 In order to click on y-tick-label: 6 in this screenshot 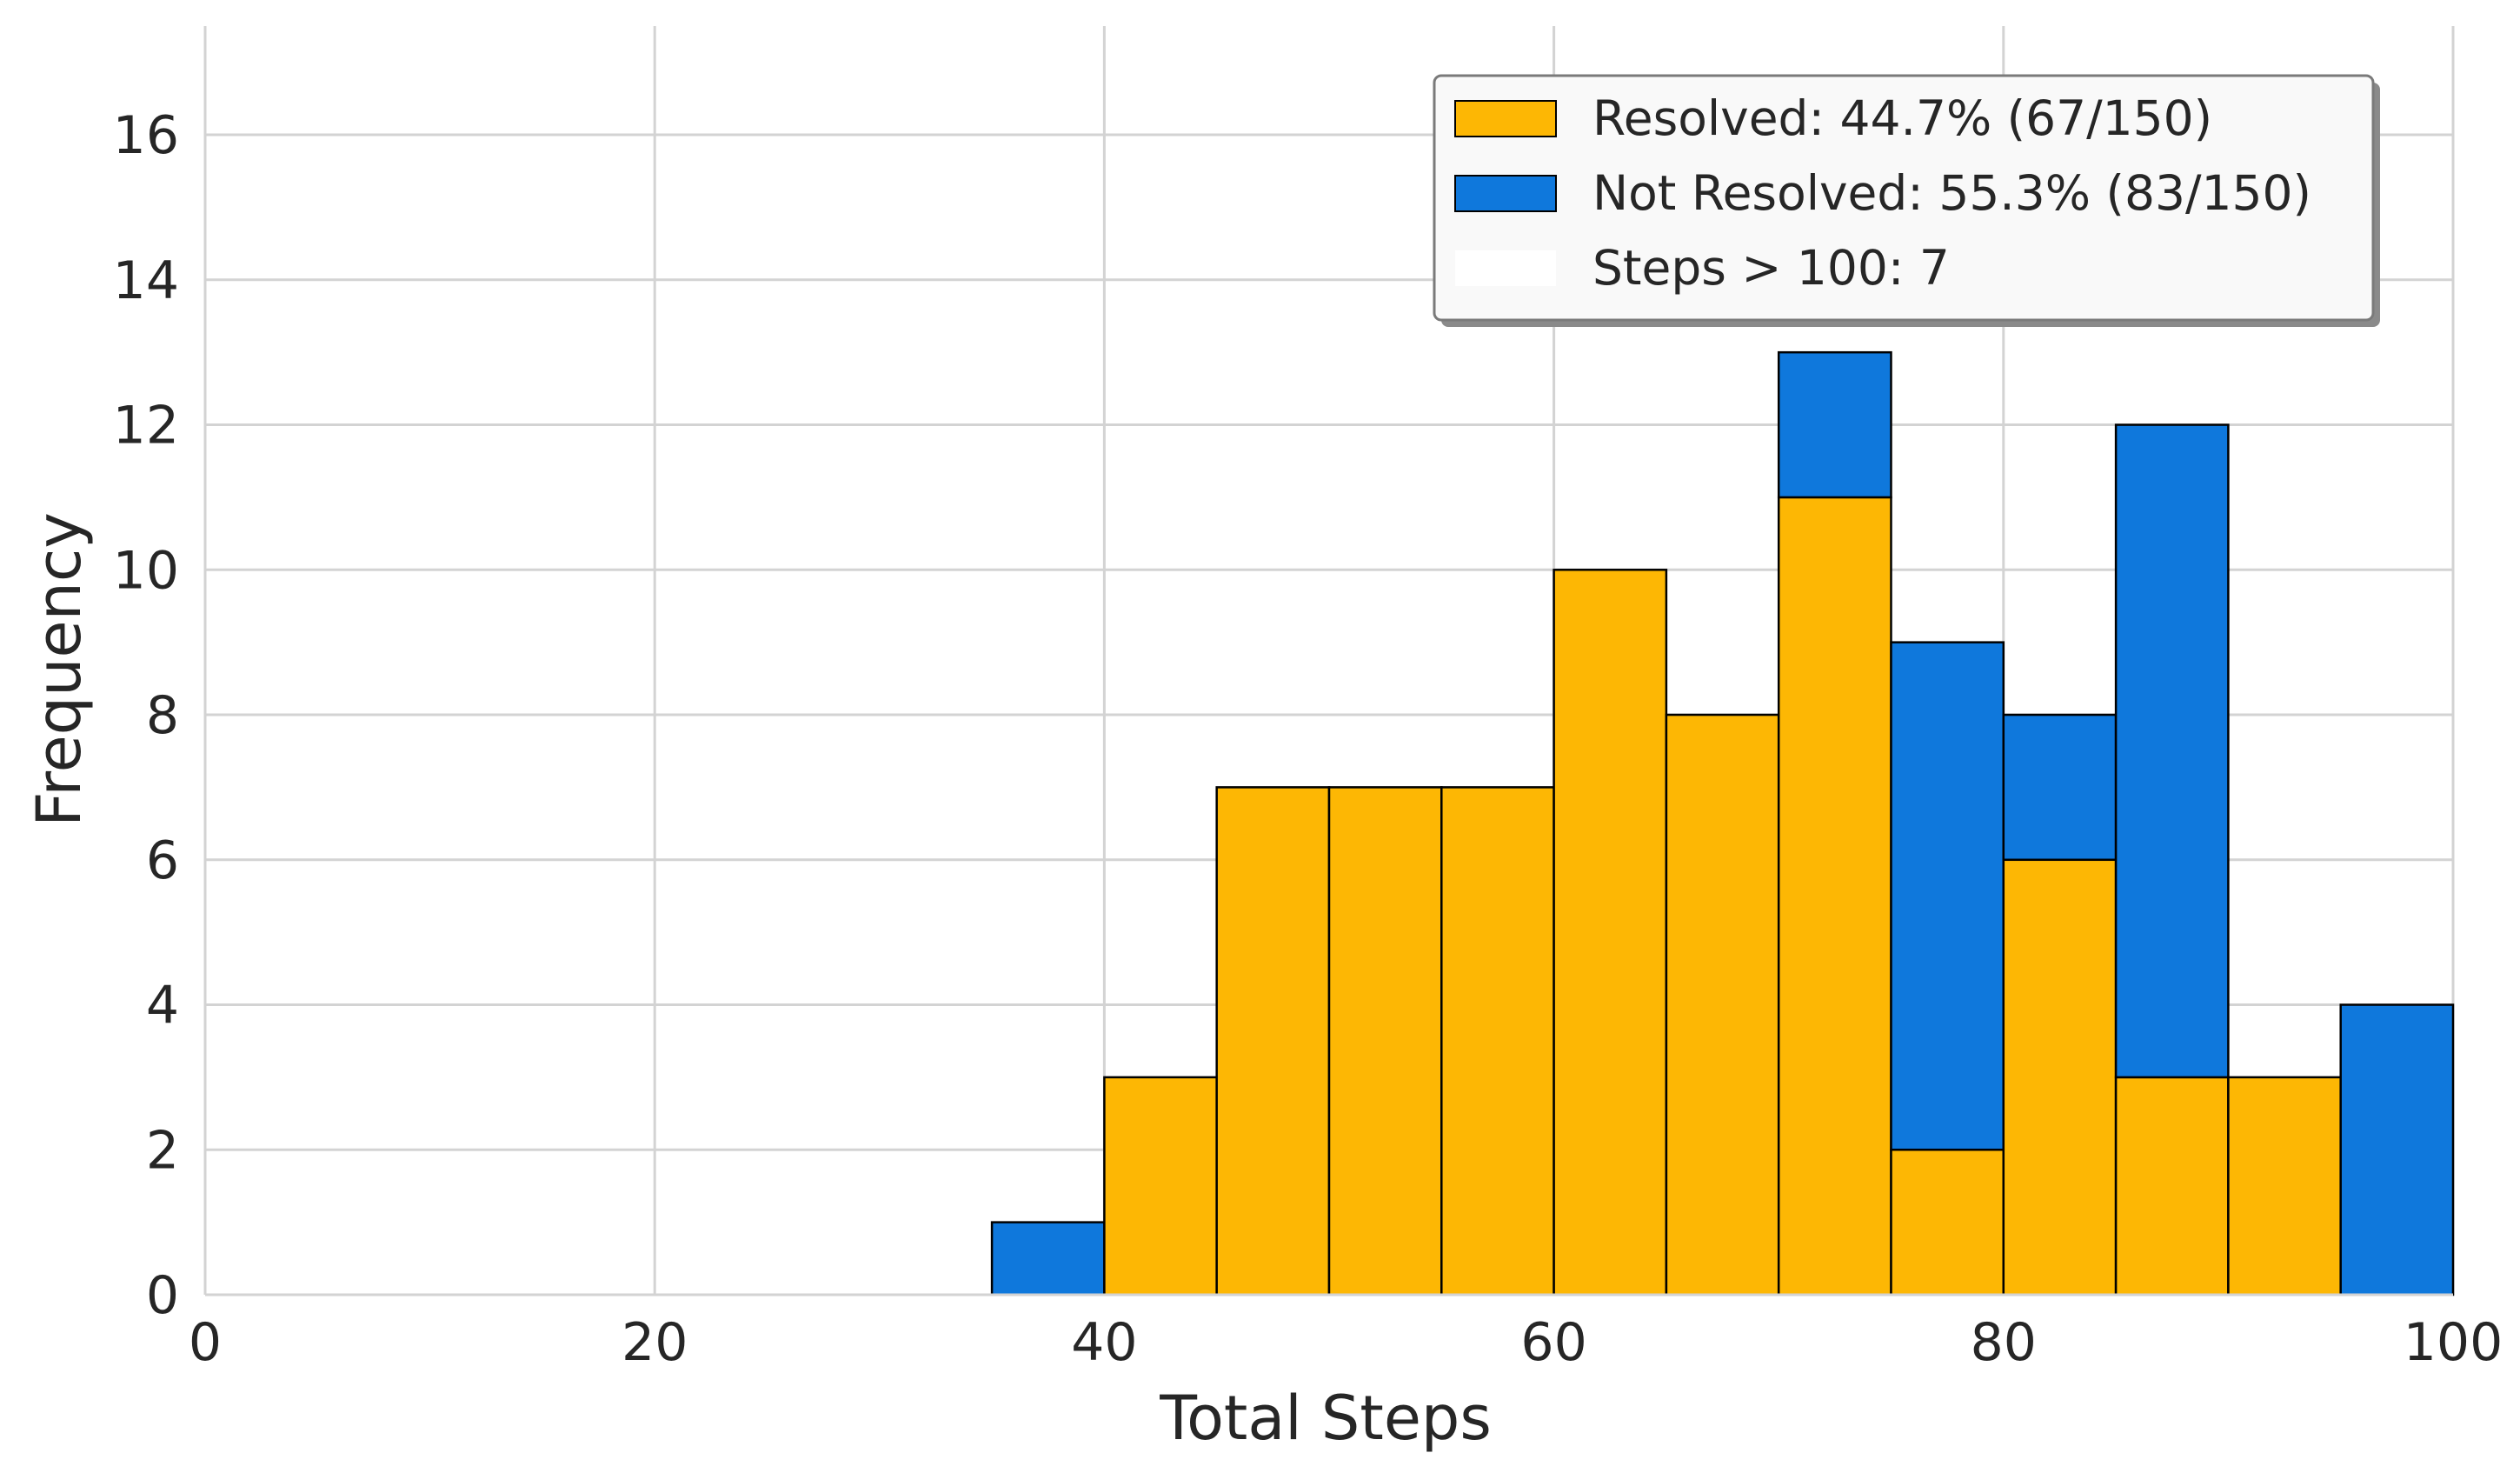, I will do `click(162, 860)`.